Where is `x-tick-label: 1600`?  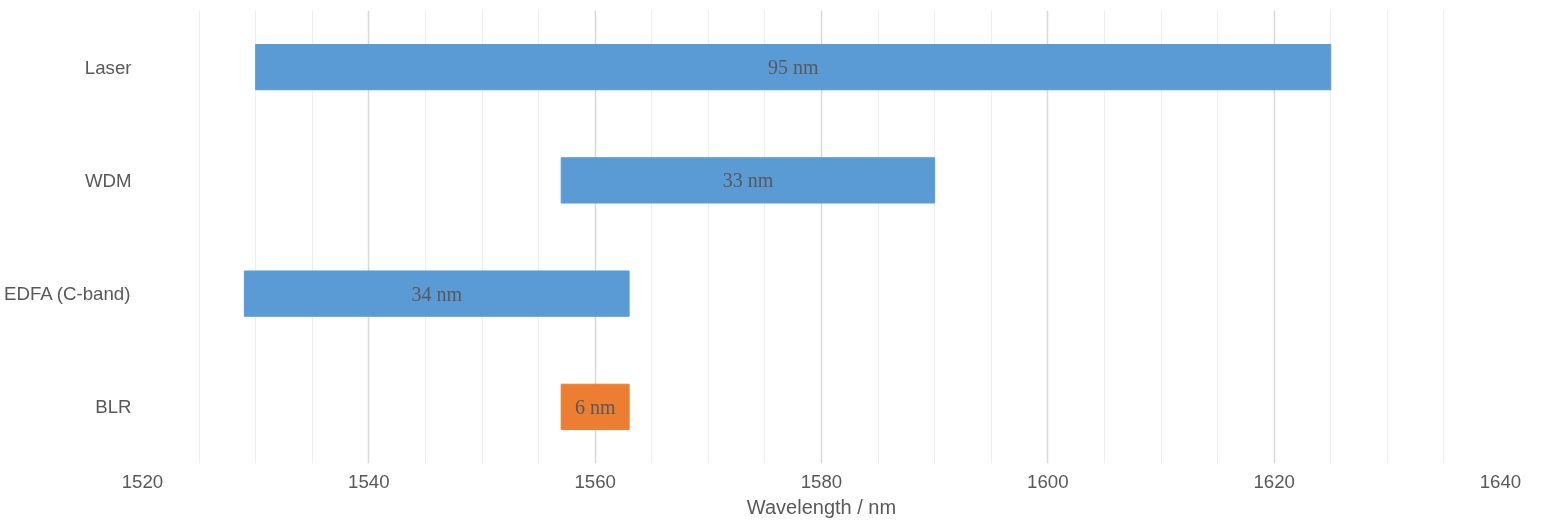 x-tick-label: 1600 is located at coordinates (1048, 481).